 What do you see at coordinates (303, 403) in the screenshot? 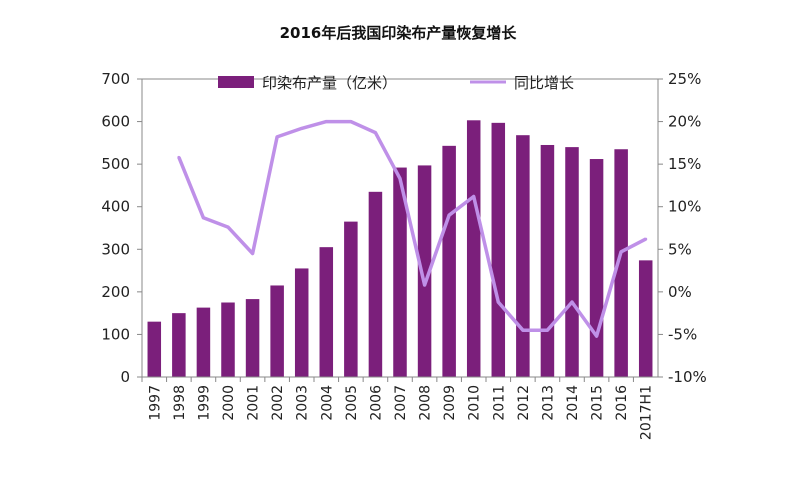
I see `x-tick-label: 2003` at bounding box center [303, 403].